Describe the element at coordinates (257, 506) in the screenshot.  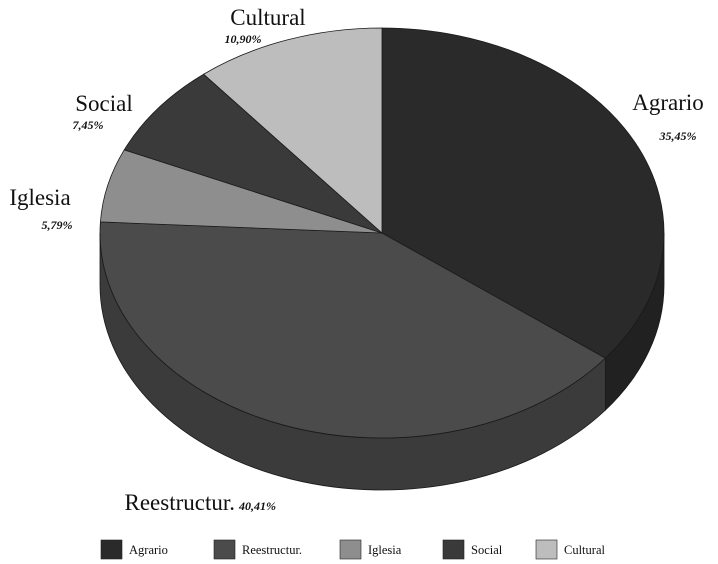
I see `slice-value-reestructur: 40,41%` at that location.